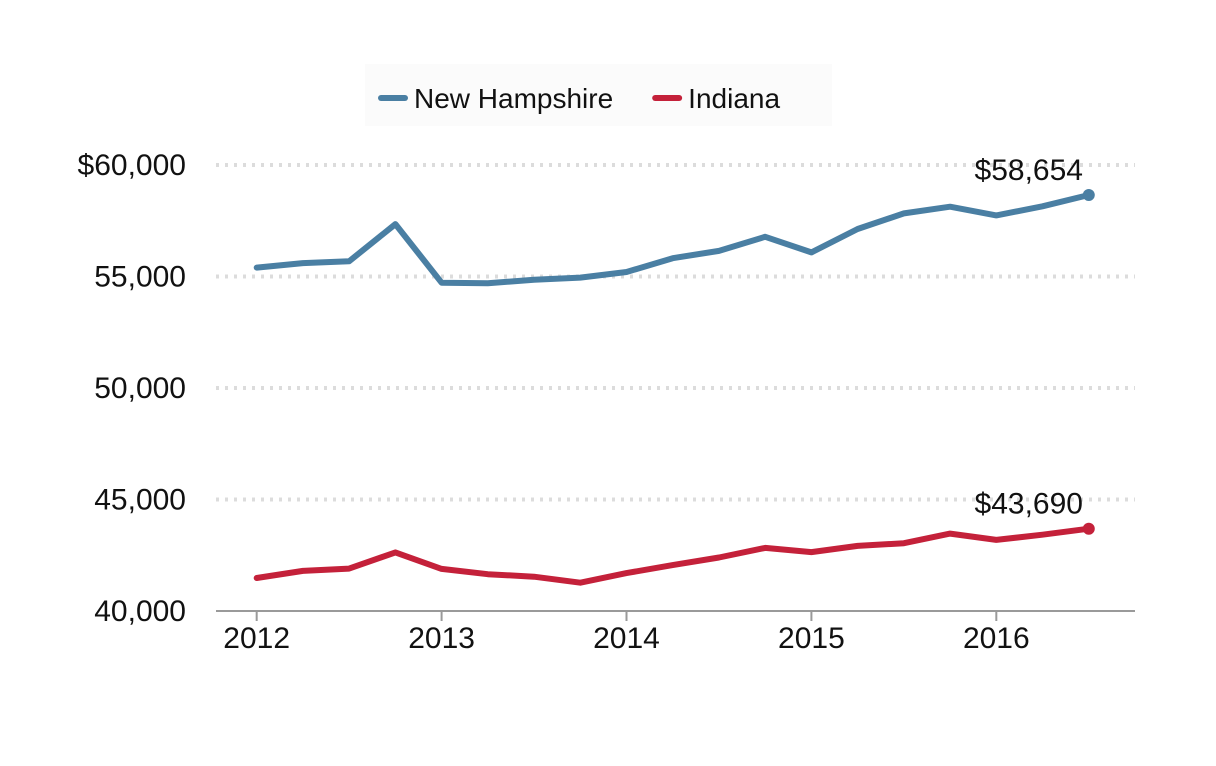  I want to click on y-tick-label: 50,000, so click(140, 388).